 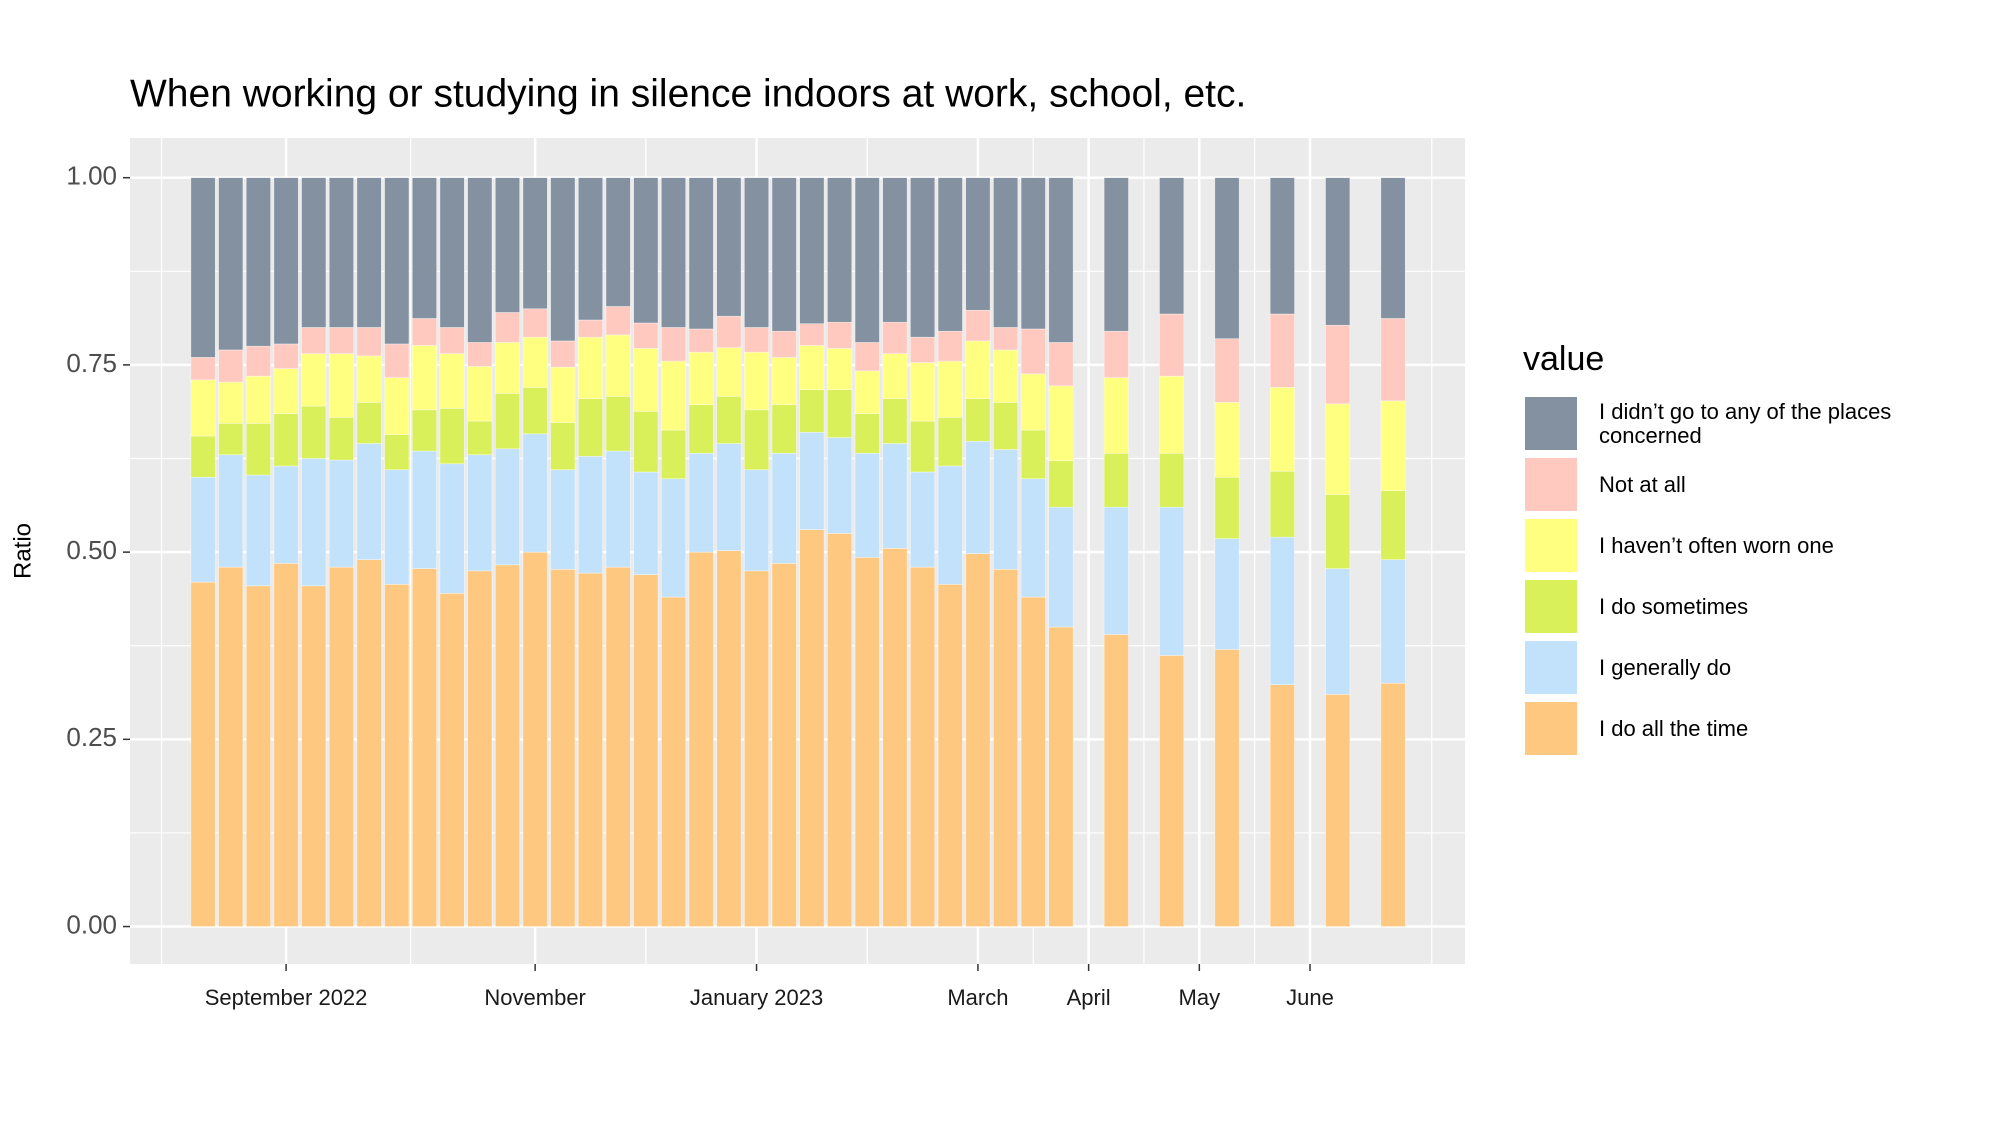 I want to click on legend-item: I do sometimes, so click(x=1741, y=606).